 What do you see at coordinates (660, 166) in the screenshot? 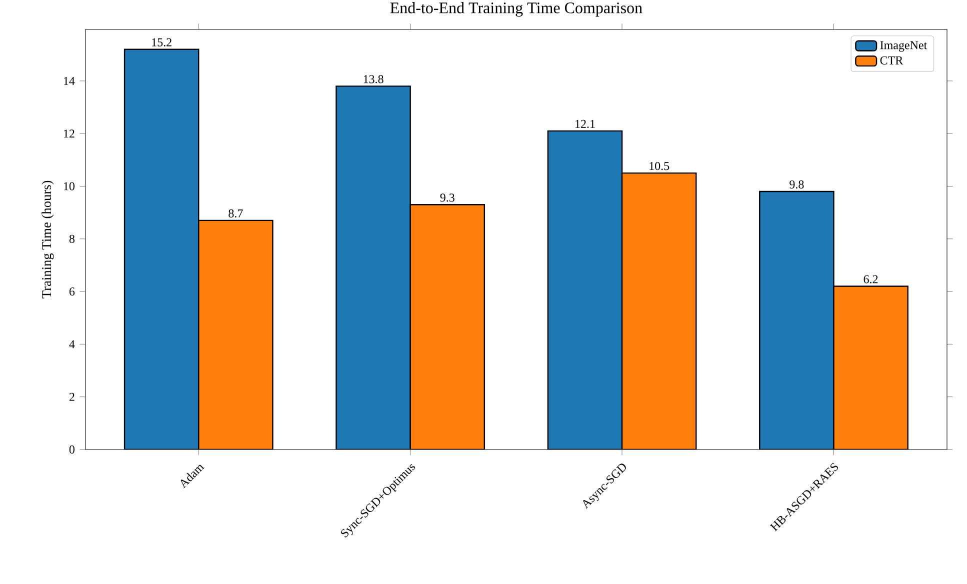
I see `data-label: 10.5` at bounding box center [660, 166].